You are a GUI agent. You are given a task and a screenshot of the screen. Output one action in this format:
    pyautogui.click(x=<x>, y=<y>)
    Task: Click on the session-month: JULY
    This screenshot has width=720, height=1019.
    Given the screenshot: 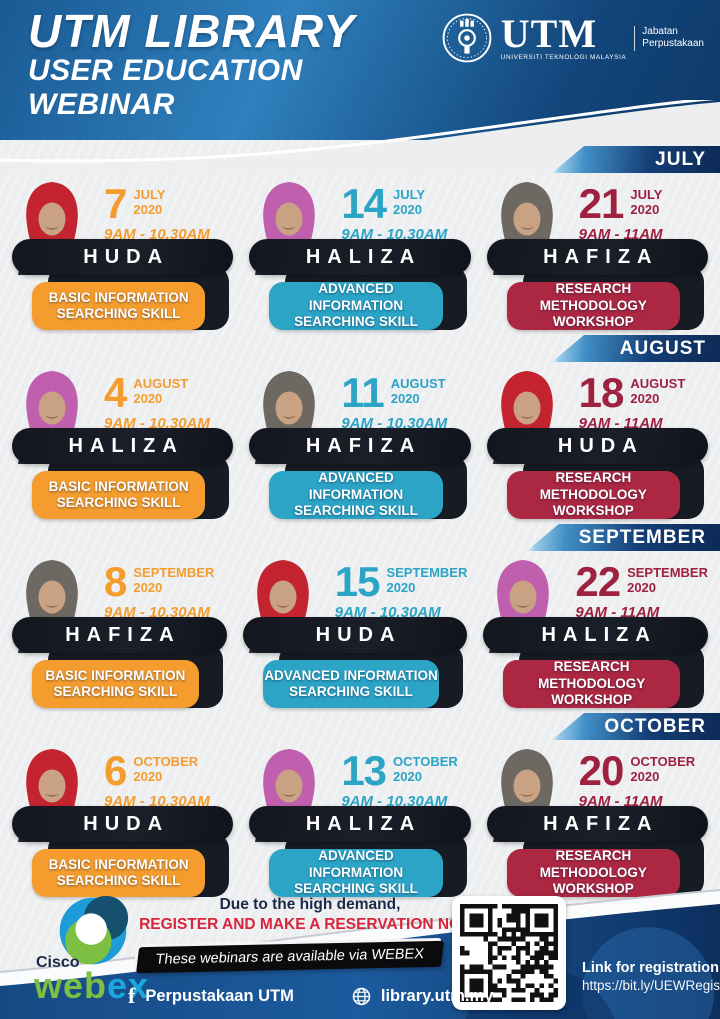 What is the action you would take?
    pyautogui.click(x=409, y=194)
    